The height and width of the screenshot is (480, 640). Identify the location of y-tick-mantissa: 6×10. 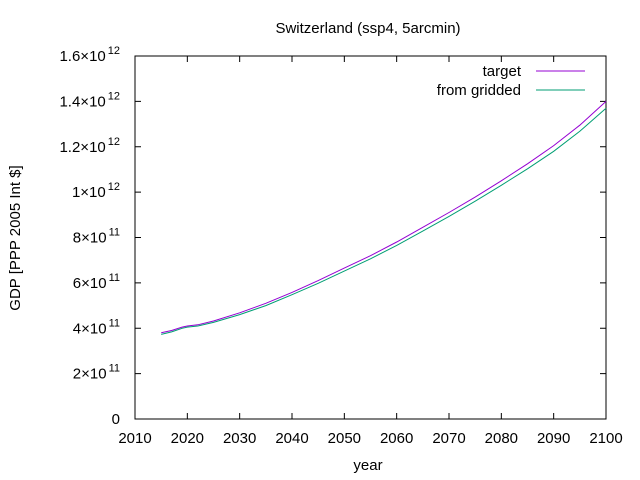
(90, 283).